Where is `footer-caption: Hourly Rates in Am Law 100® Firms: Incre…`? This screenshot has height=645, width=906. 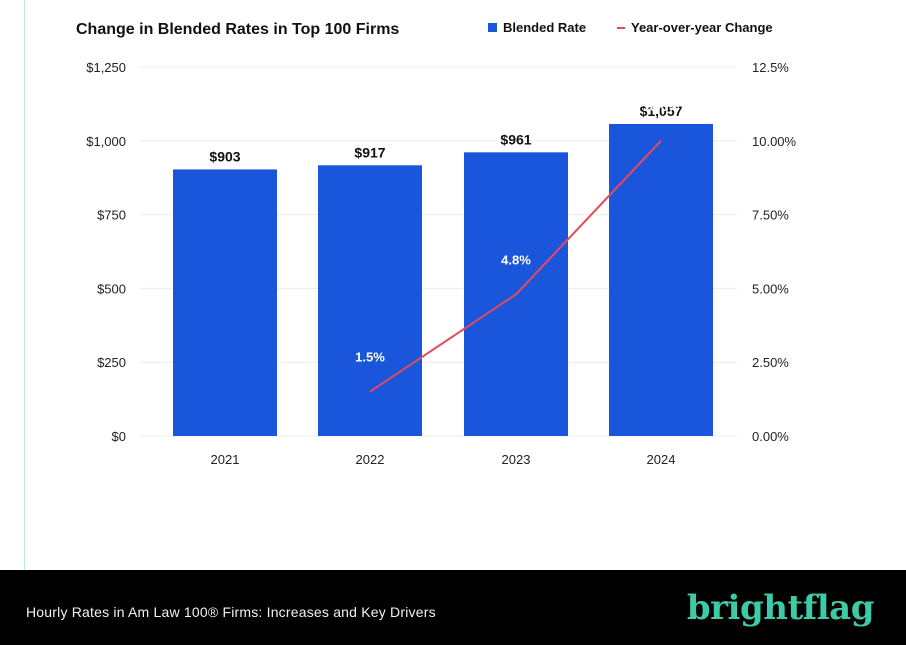
footer-caption: Hourly Rates in Am Law 100® Firms: Incre… is located at coordinates (231, 612).